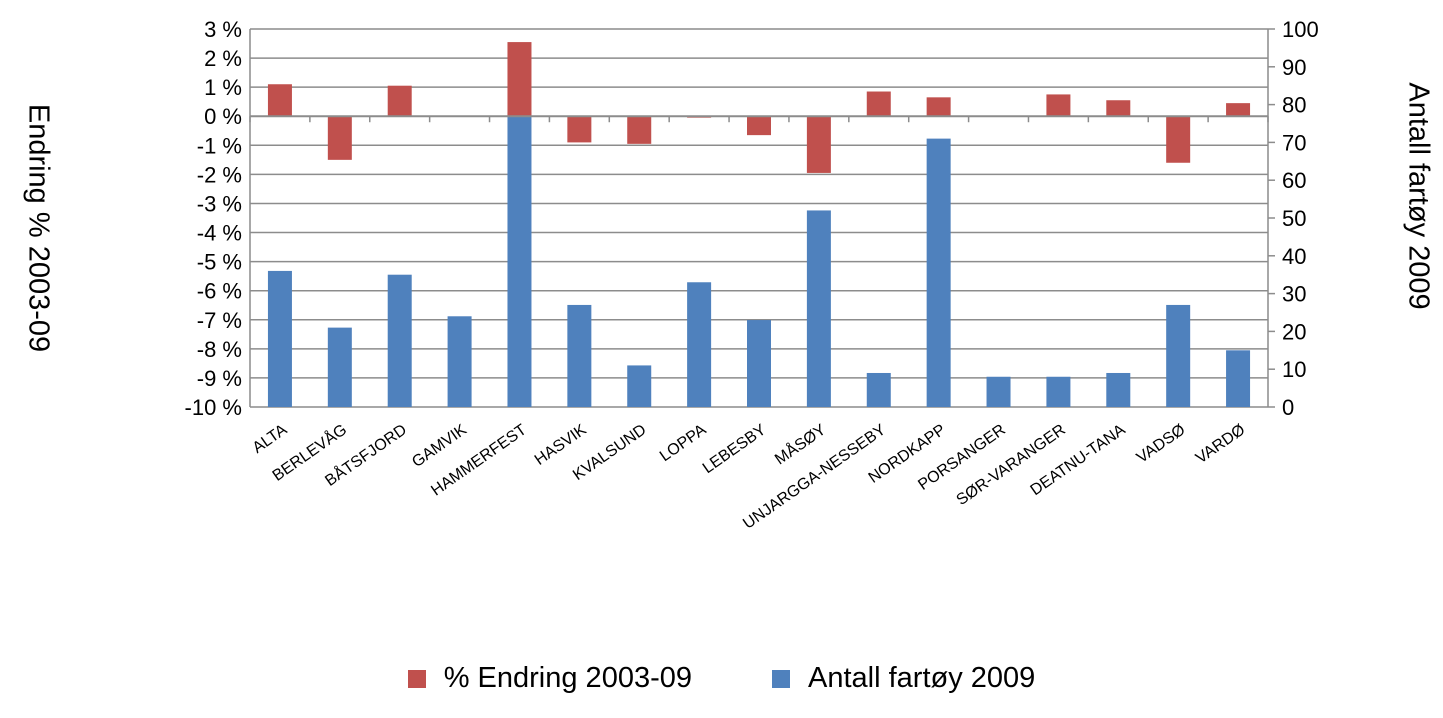 This screenshot has width=1443, height=718. I want to click on right-axis-label: Antall fartøy 2009, so click(1418, 196).